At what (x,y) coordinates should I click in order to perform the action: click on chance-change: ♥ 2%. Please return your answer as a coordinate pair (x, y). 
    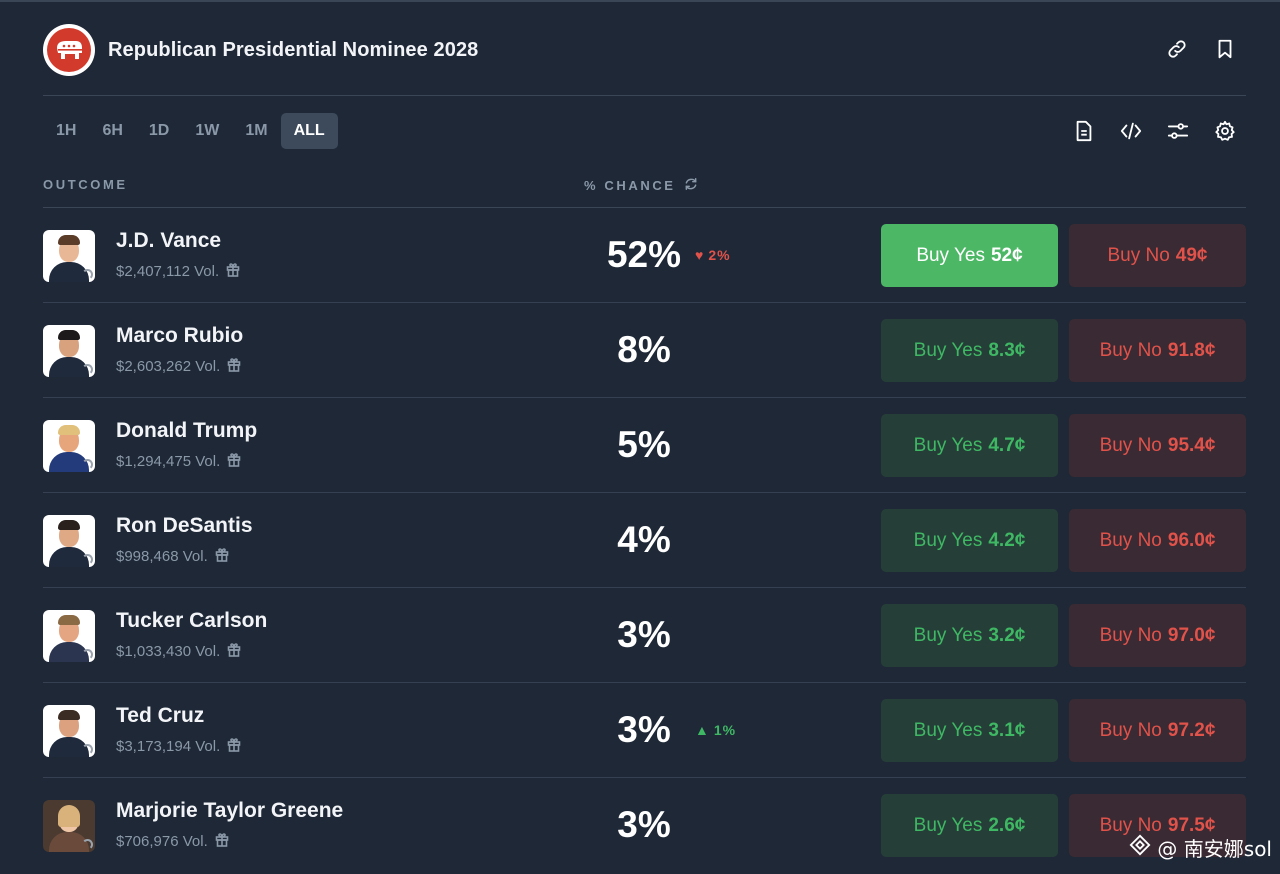
    Looking at the image, I should click on (713, 255).